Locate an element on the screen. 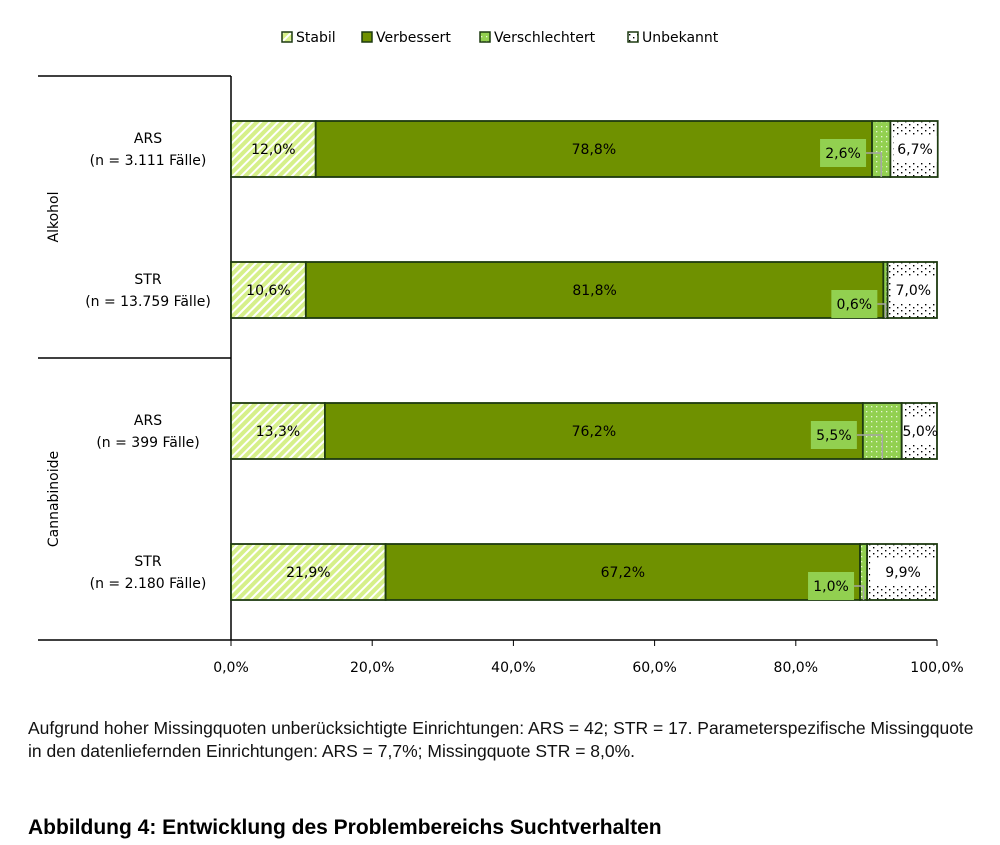 The width and height of the screenshot is (1000, 845). row-n-label: (n = 3.111 Fälle) is located at coordinates (148, 161).